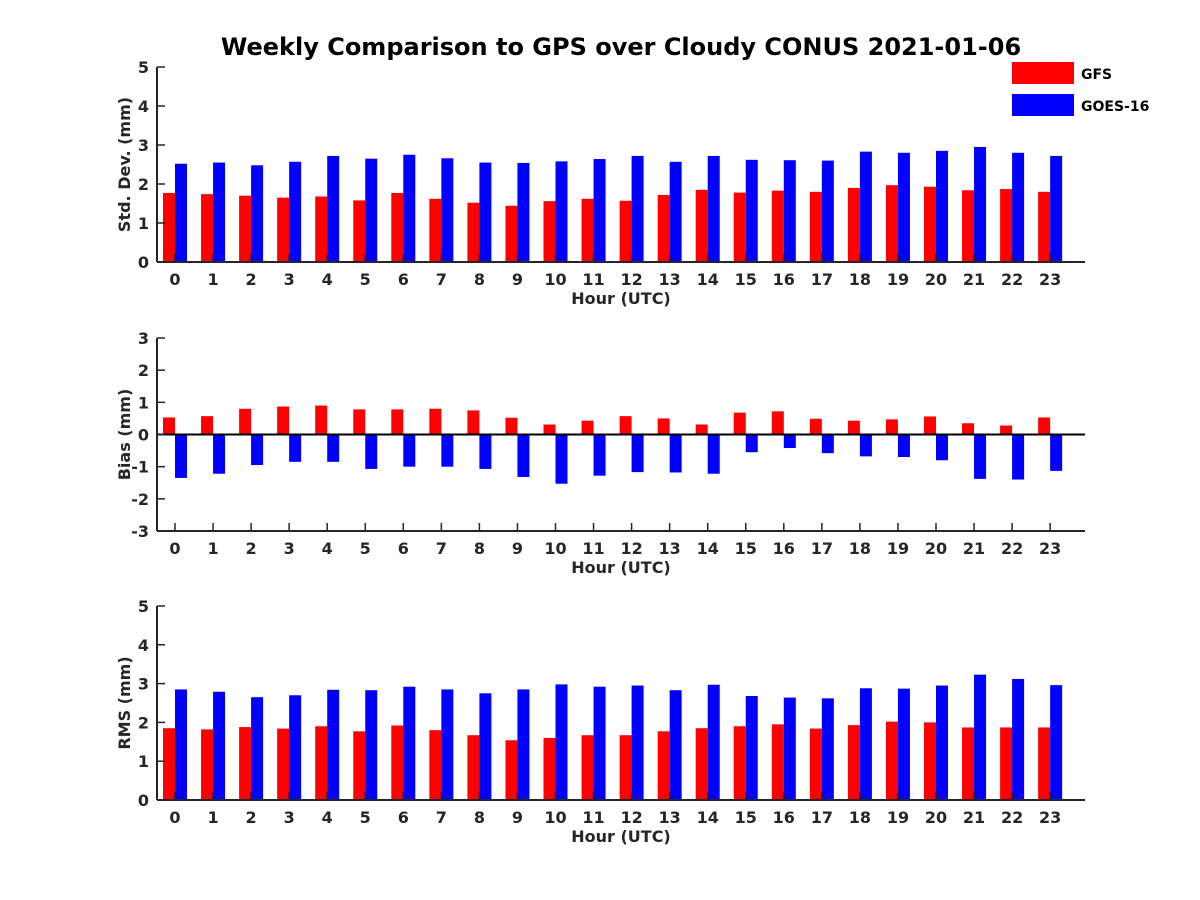 Image resolution: width=1200 pixels, height=900 pixels. What do you see at coordinates (708, 279) in the screenshot?
I see `std-dev-x-tick-label: 14` at bounding box center [708, 279].